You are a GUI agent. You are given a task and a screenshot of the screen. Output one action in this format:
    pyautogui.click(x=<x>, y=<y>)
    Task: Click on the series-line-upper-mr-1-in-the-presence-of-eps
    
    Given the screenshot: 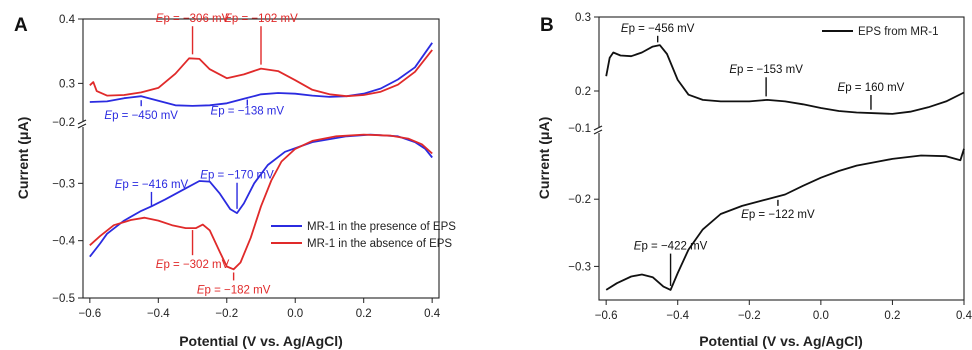 What is the action you would take?
    pyautogui.click(x=261, y=74)
    